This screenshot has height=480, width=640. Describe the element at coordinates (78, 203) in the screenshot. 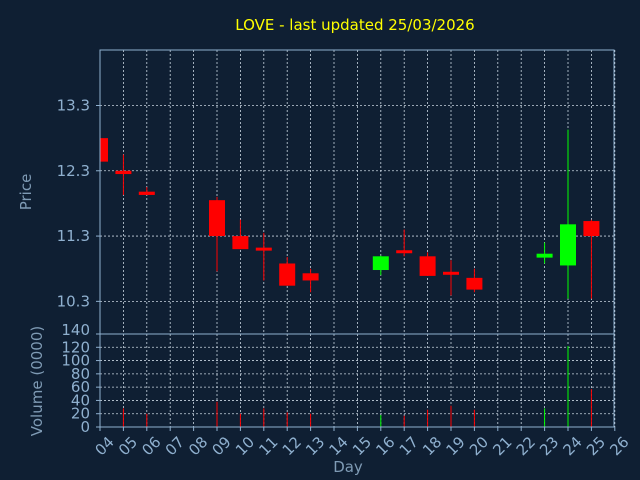

I see `price-tick-labels: 13.3 12.3 11.3 10.3` at that location.